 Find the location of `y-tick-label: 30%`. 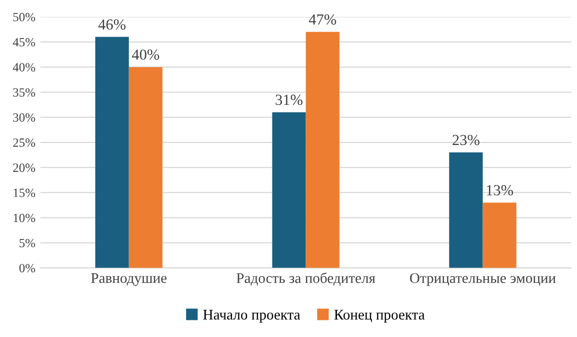

y-tick-label: 30% is located at coordinates (24, 117).